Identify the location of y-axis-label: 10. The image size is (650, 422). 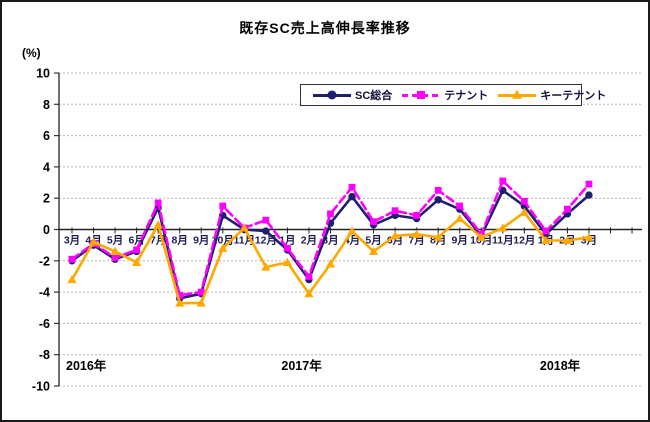
(43, 74).